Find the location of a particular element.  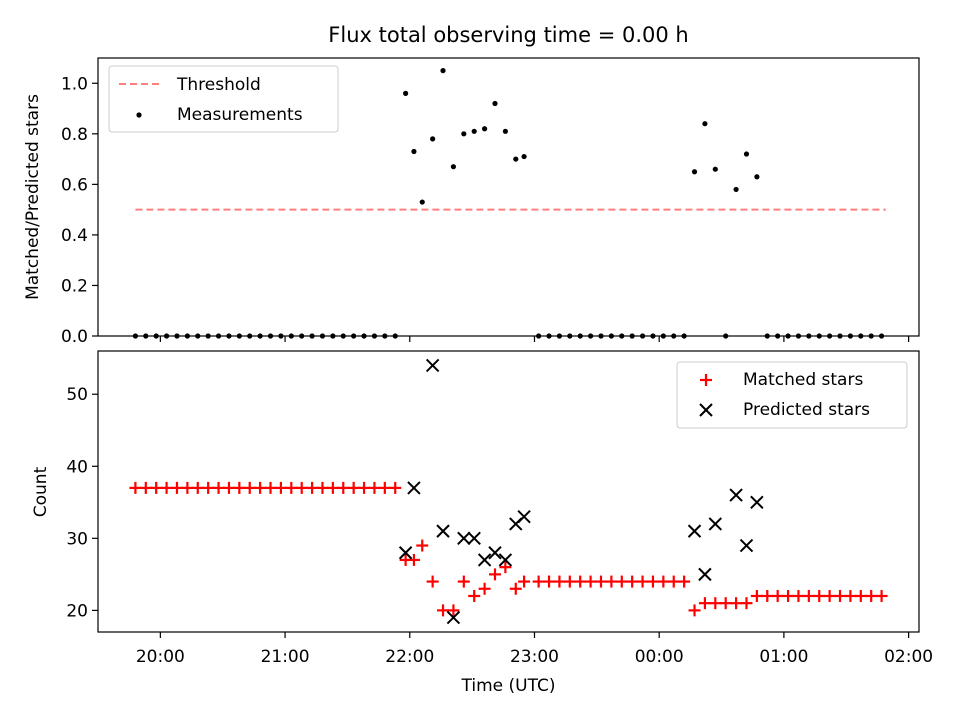

top-ylabel: Matched/Predicted stars is located at coordinates (33, 197).